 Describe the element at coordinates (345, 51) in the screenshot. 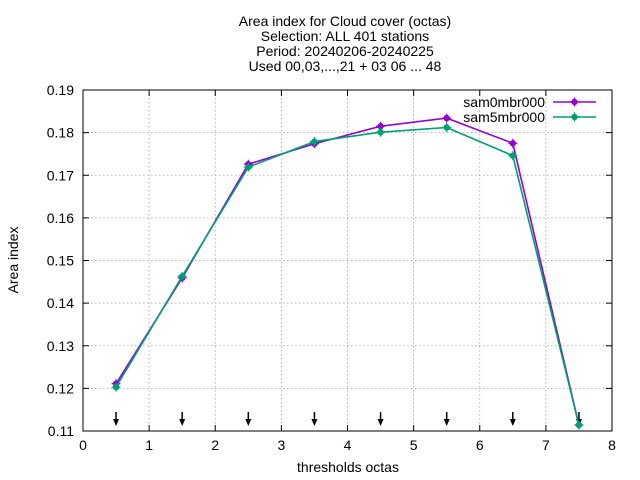

I see `title-line-3: Period: 20240206-20240225` at that location.